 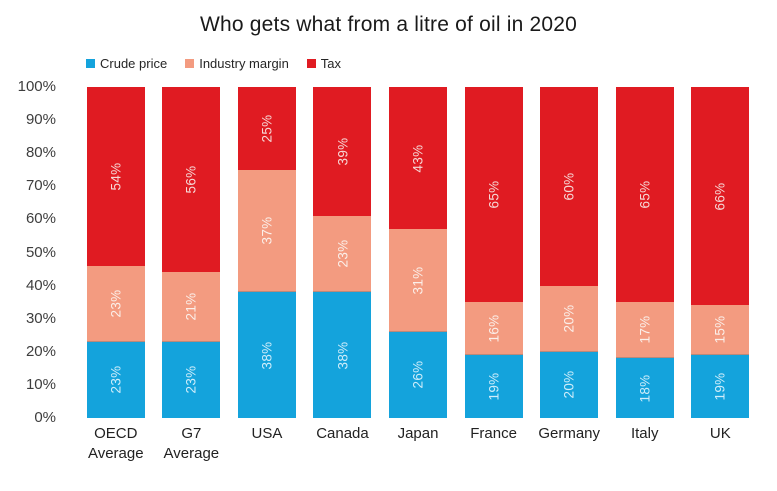 I want to click on x-label-germany: Germany, so click(x=569, y=433).